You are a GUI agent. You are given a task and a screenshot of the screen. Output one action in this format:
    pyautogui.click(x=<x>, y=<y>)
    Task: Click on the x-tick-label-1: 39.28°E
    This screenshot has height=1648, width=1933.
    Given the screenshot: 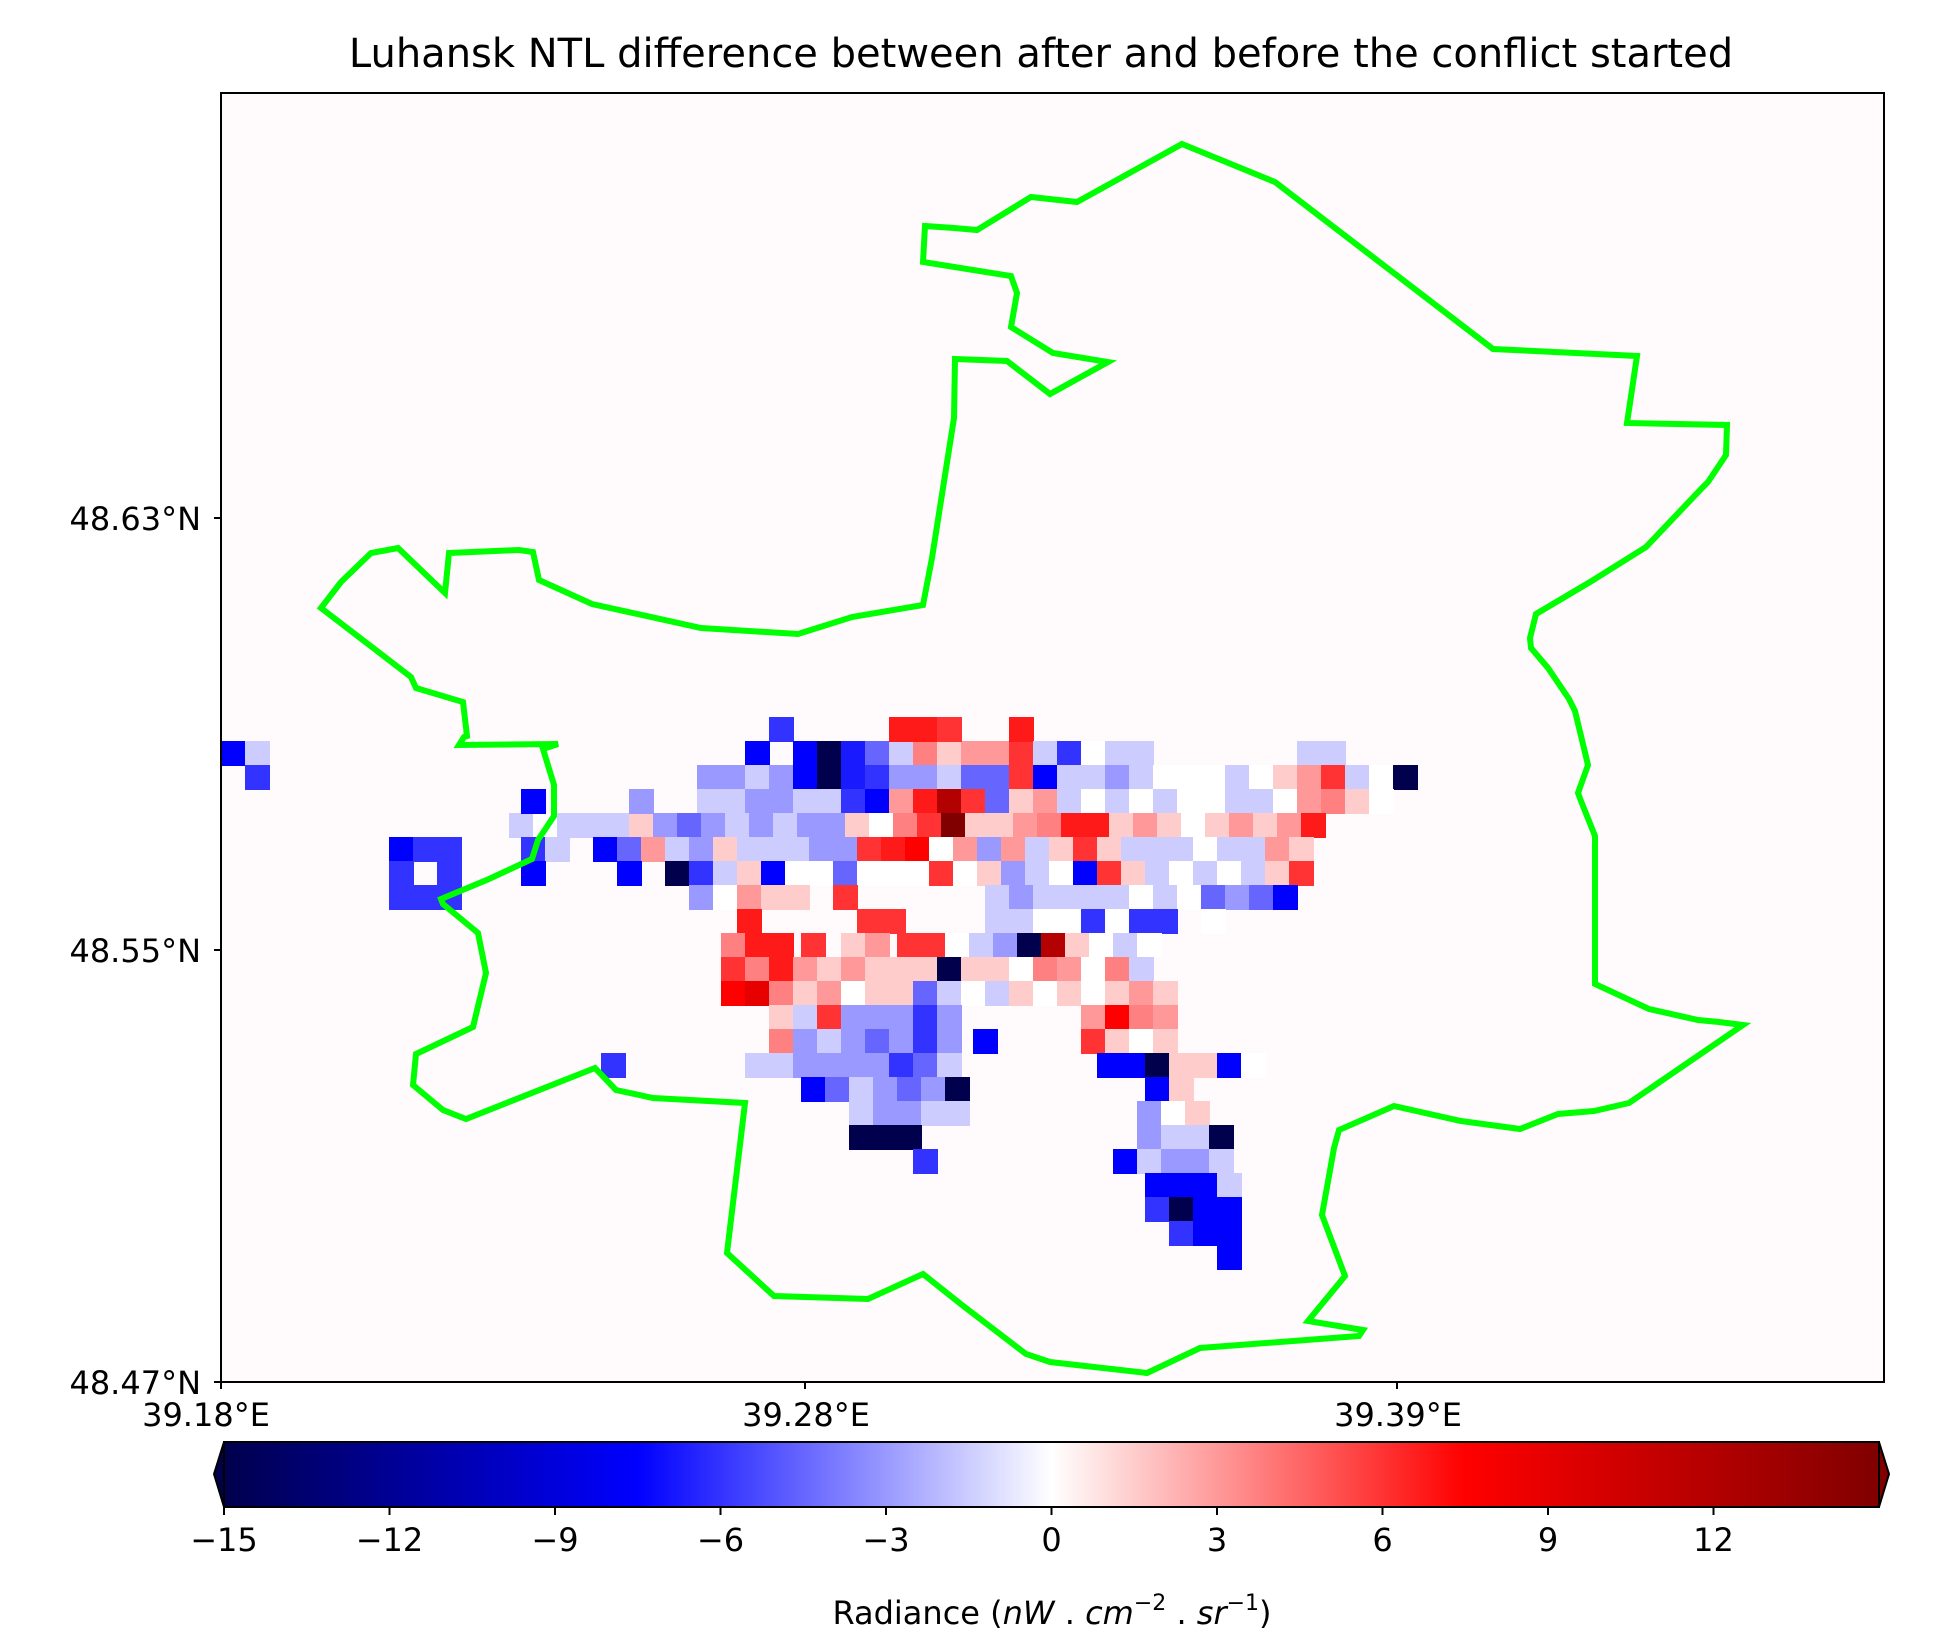 What is the action you would take?
    pyautogui.click(x=806, y=1415)
    